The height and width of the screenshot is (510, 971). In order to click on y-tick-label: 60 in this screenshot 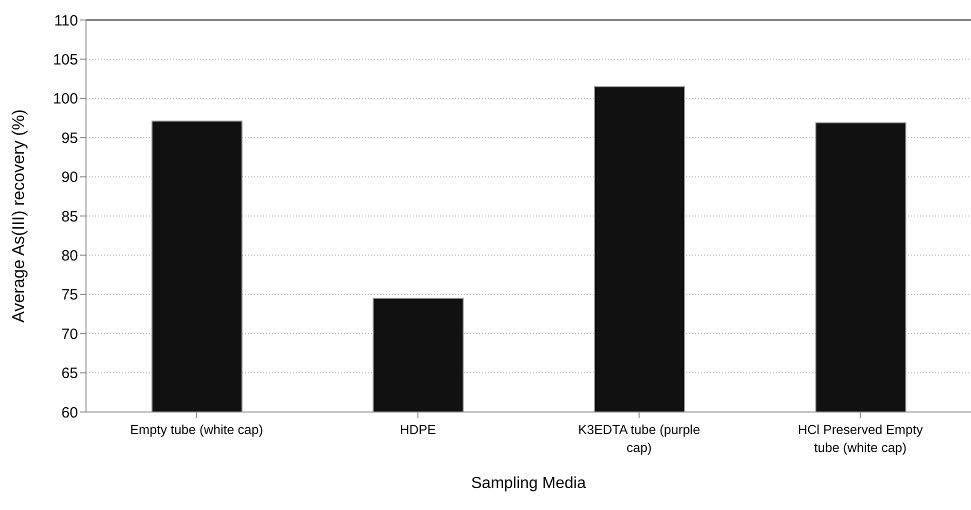, I will do `click(69, 413)`.